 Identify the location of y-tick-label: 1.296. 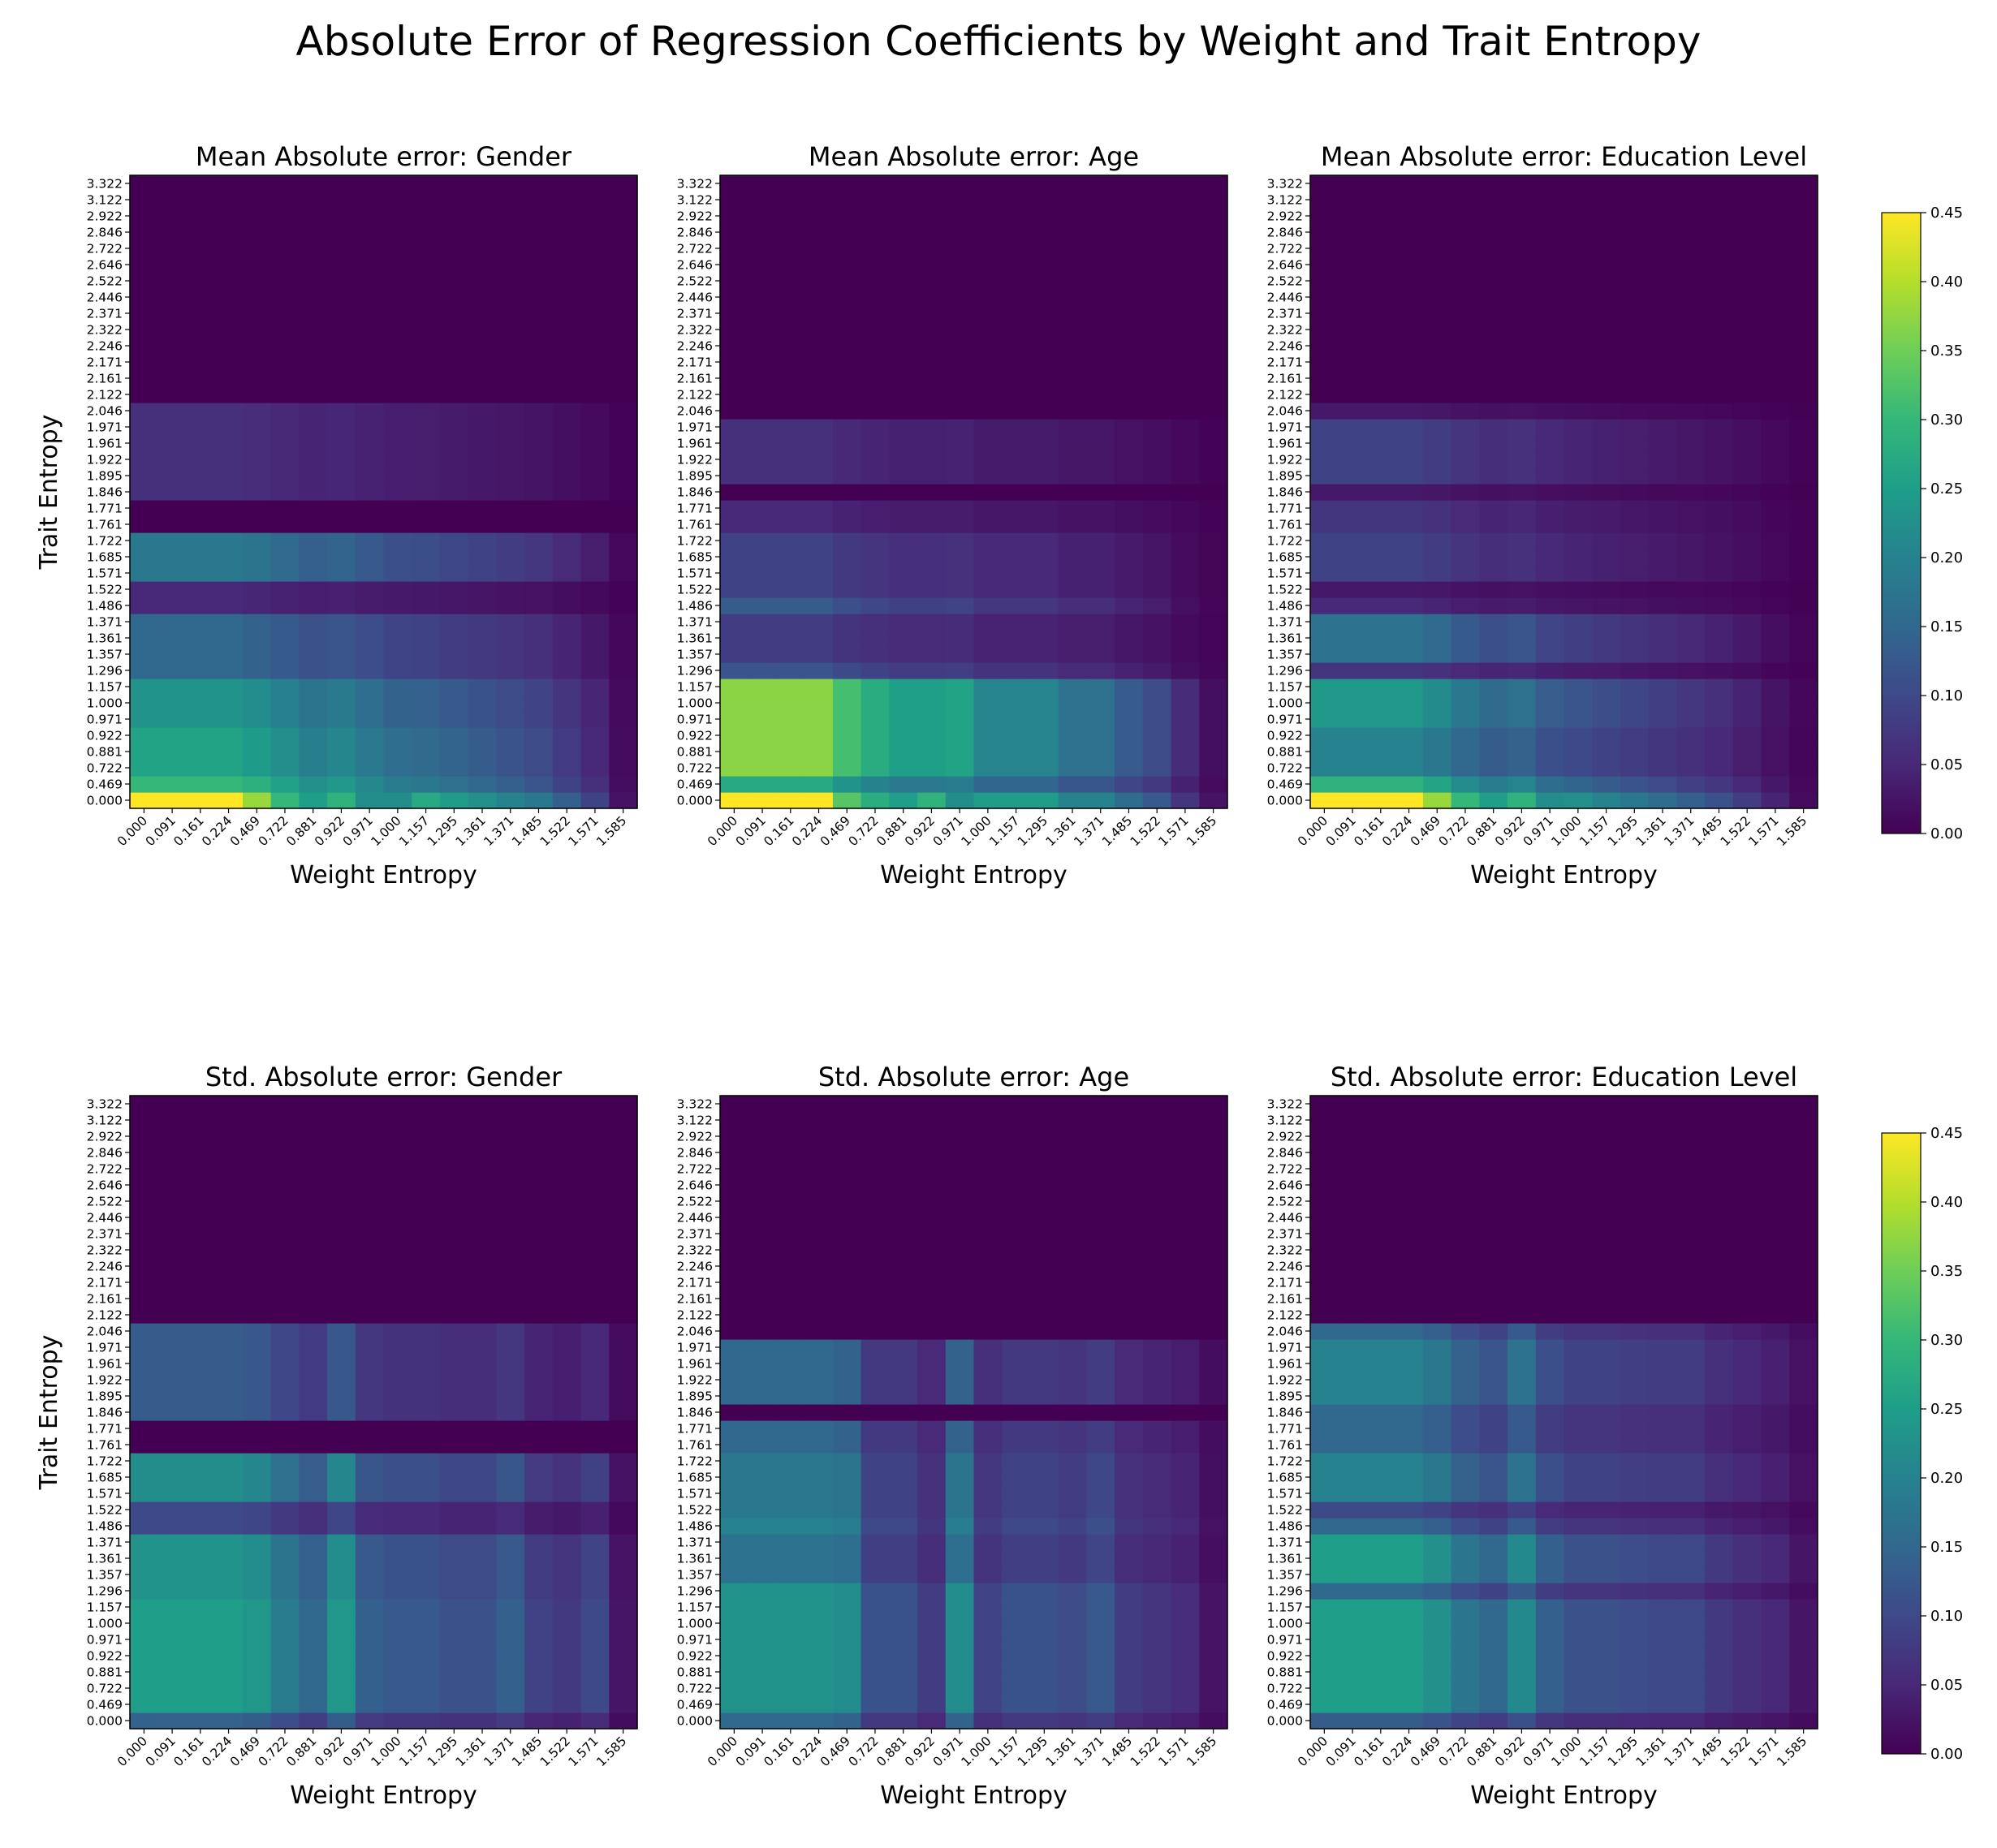
(1285, 671).